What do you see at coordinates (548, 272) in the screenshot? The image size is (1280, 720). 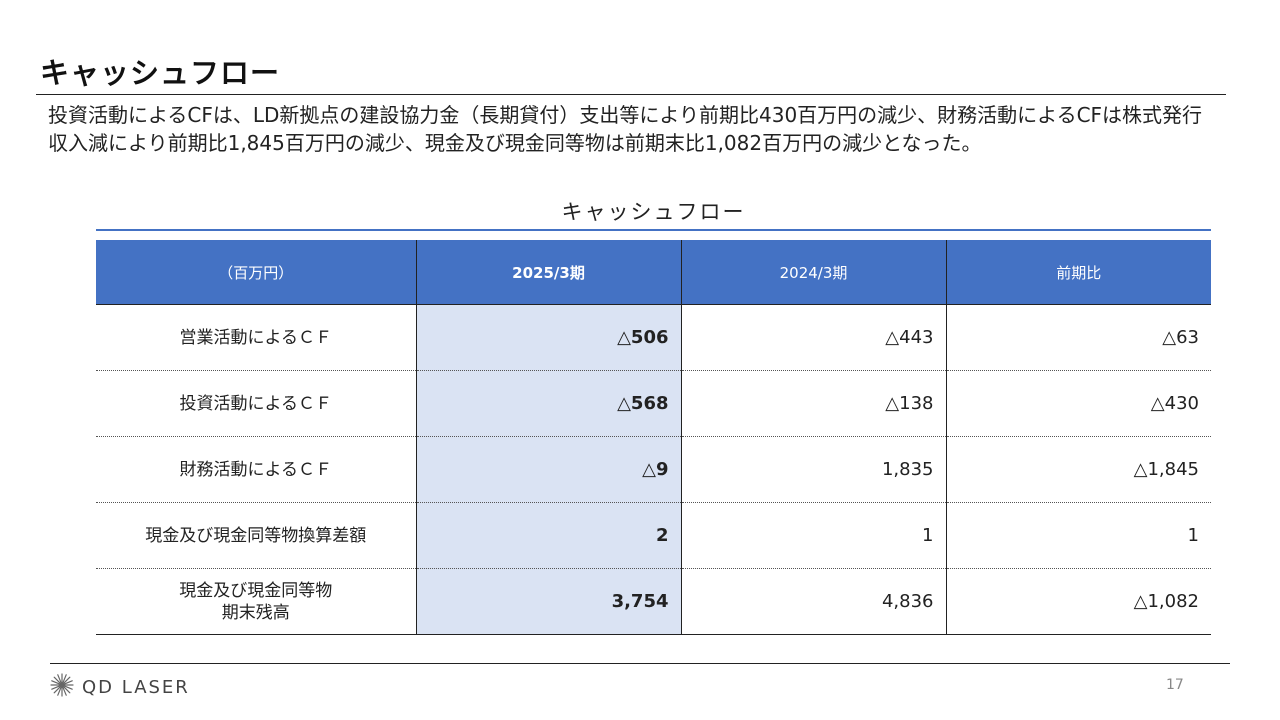 I see `header-current-period: 2025/3期` at bounding box center [548, 272].